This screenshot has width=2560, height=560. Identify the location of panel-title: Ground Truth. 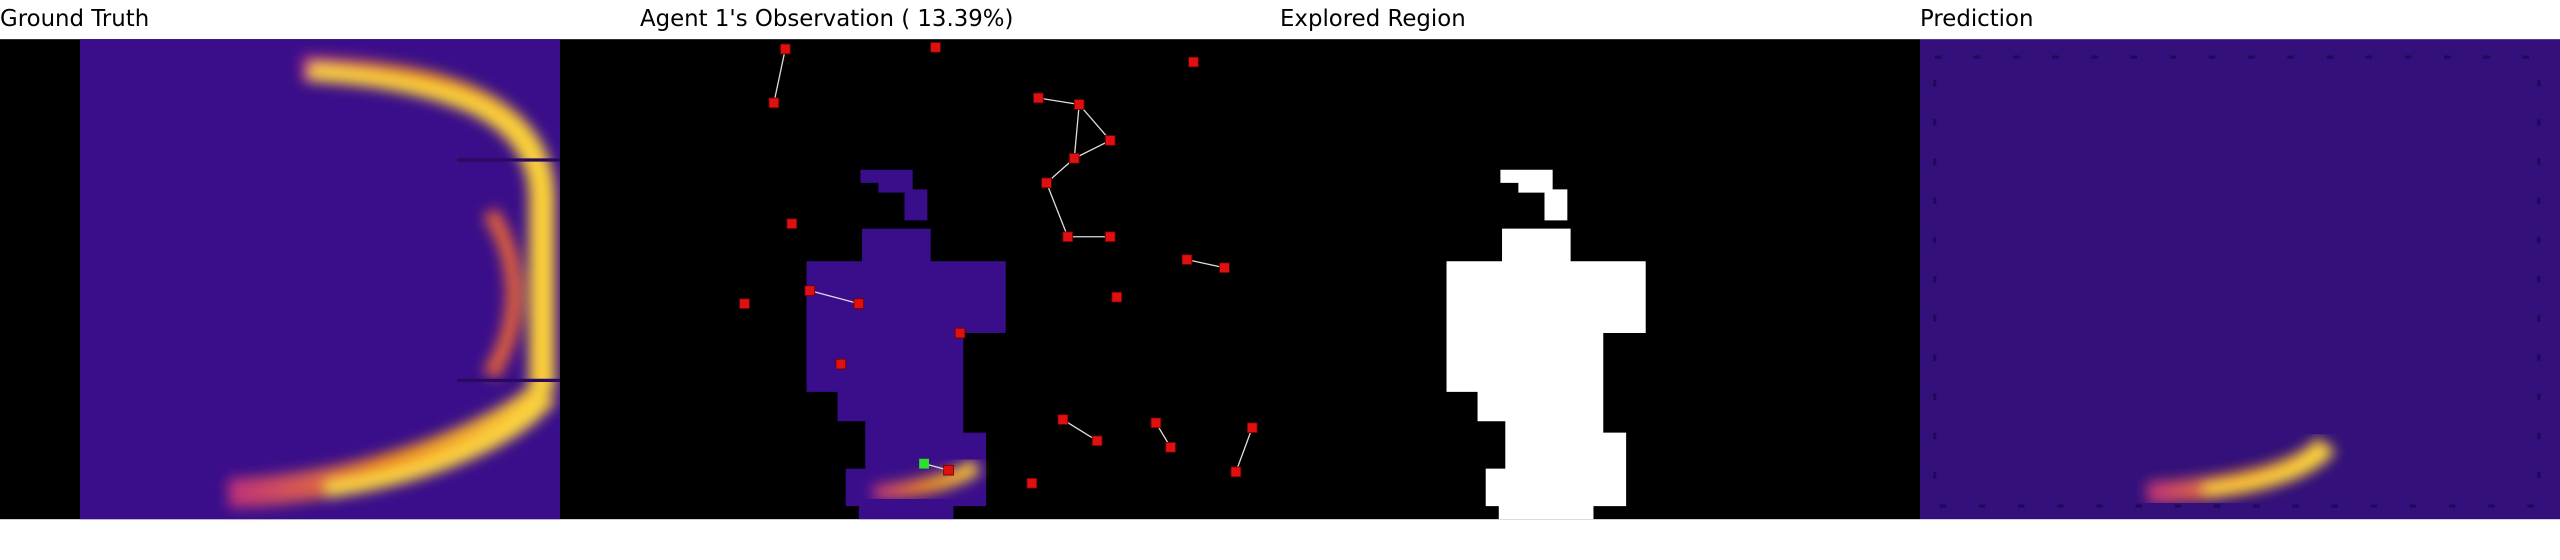
(74, 19).